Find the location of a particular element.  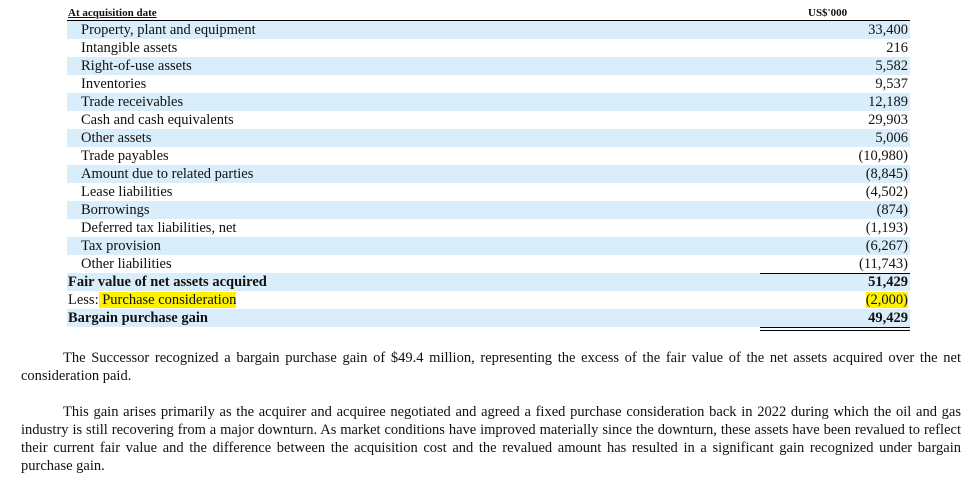

bargain-gain-amount: 49,429 is located at coordinates (888, 318).